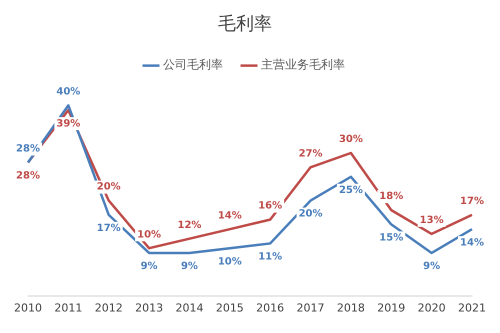 This screenshot has width=500, height=333. What do you see at coordinates (193, 65) in the screenshot?
I see `legend-label: 公司毛利率` at bounding box center [193, 65].